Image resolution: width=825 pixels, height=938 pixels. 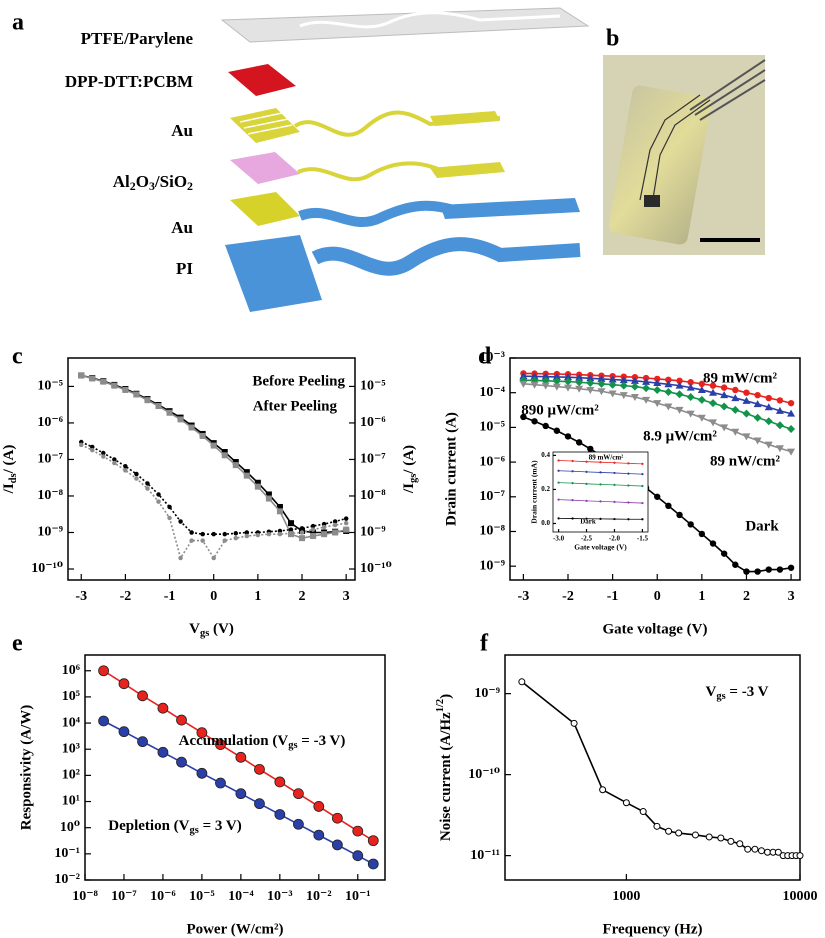 I want to click on y-axis-label: Noise current (A/Hz1/2), so click(x=444, y=767).